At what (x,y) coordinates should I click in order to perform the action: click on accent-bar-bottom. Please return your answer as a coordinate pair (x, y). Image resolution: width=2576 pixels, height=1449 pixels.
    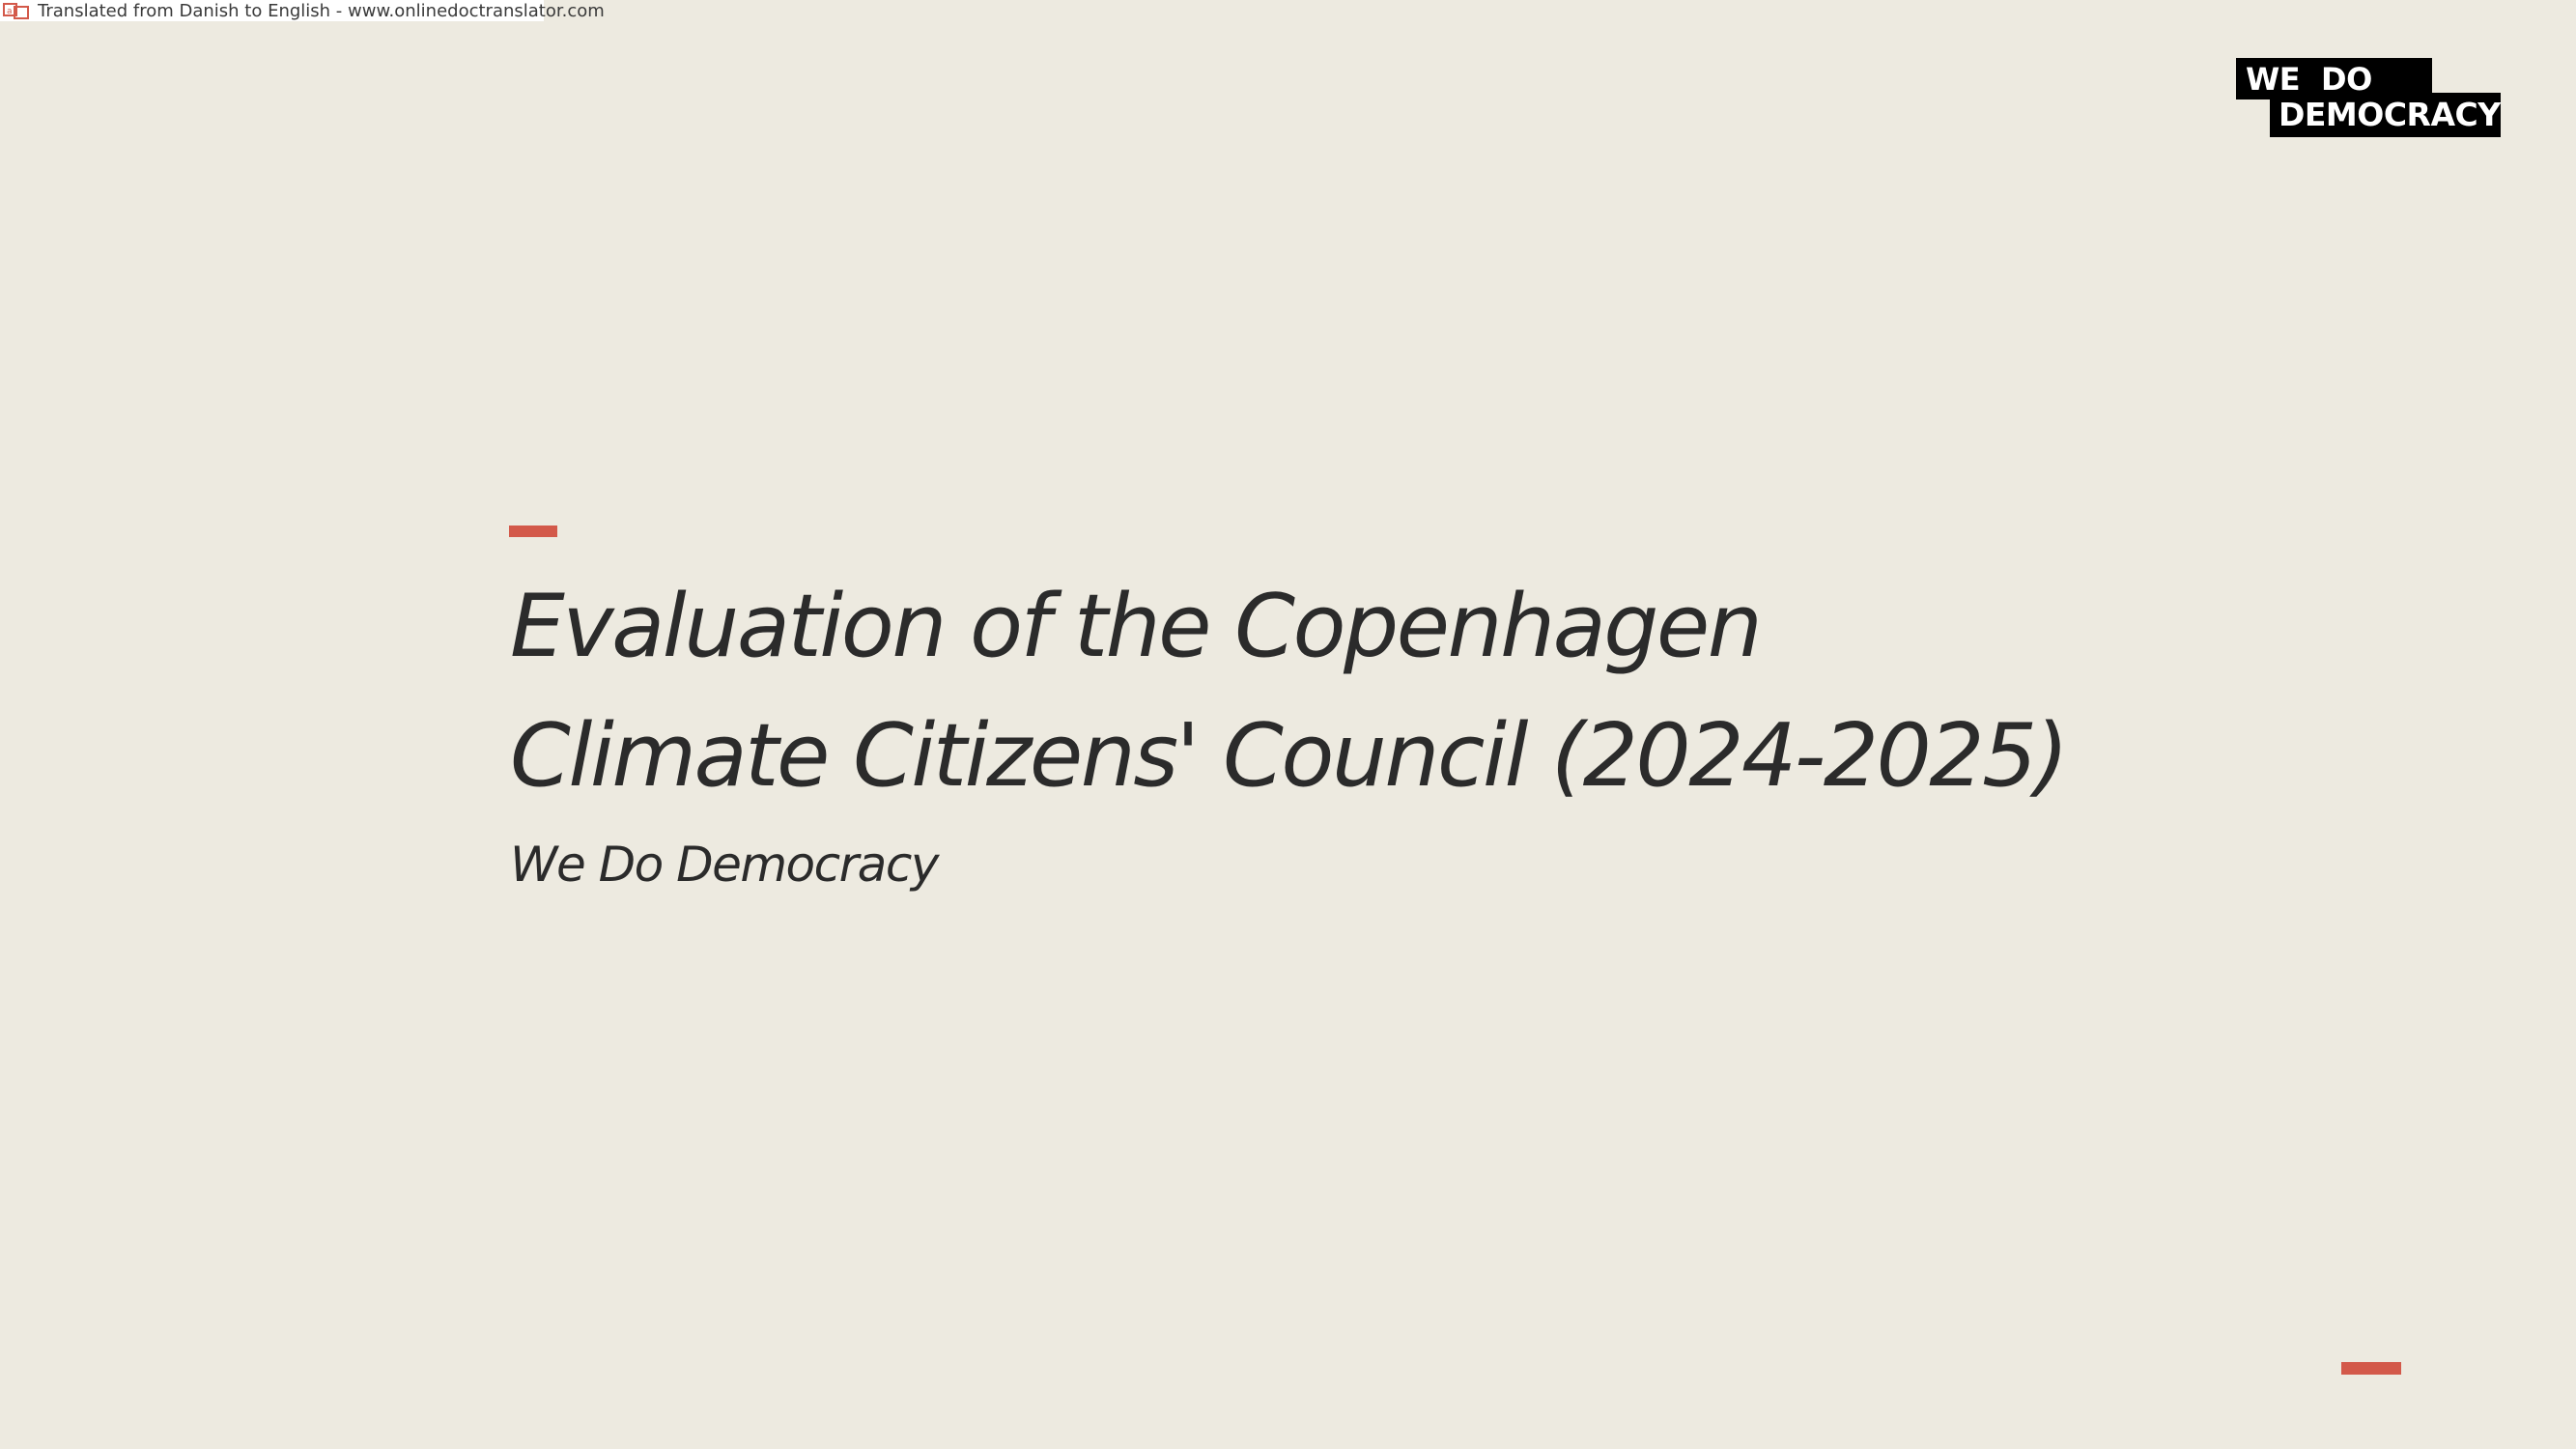
    Looking at the image, I should click on (2371, 1368).